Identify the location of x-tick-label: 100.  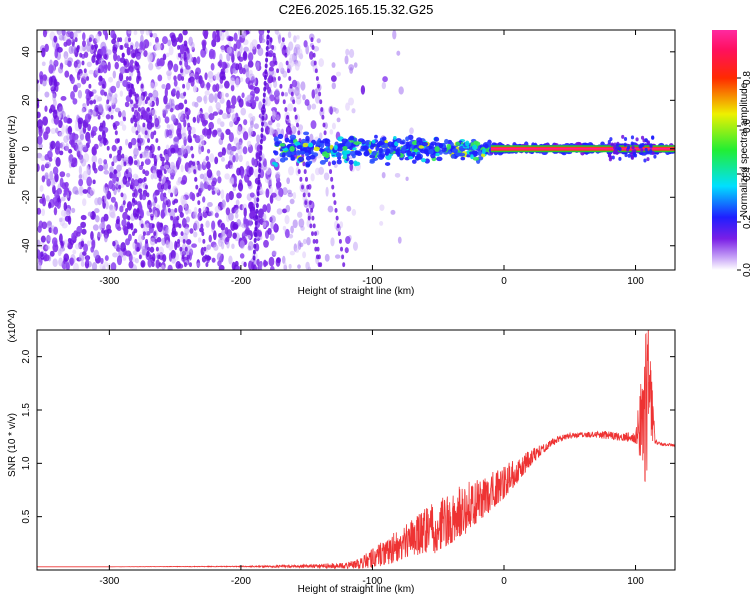
(635, 581).